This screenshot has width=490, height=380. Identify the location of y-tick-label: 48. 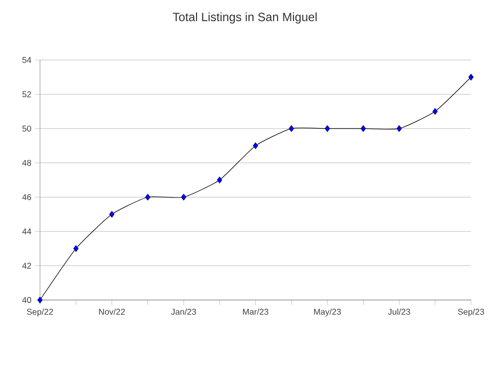
(27, 163).